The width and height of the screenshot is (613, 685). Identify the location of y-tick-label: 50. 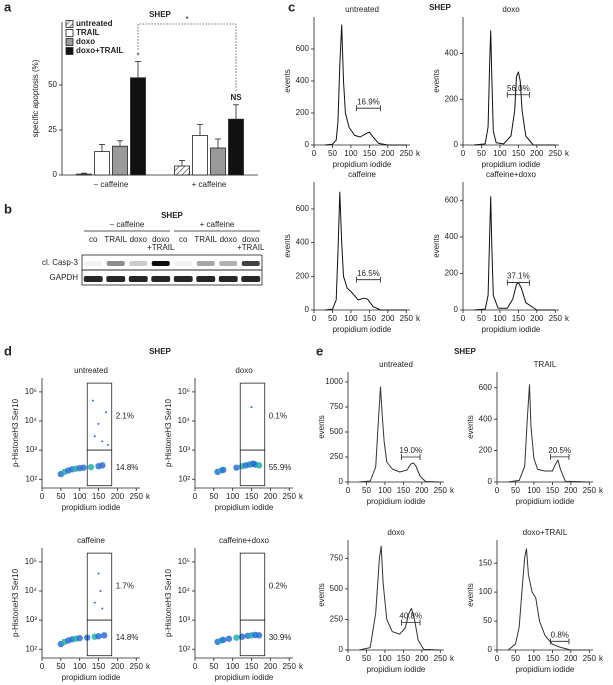
(52, 84).